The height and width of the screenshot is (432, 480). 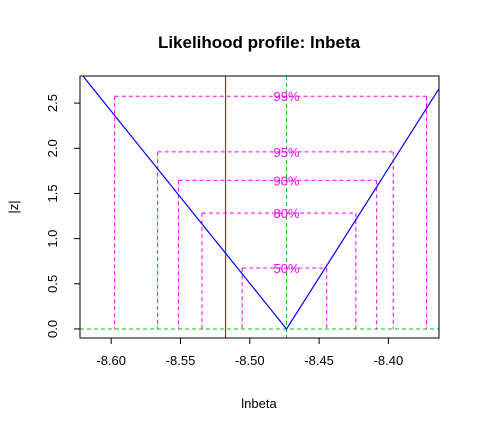 I want to click on chart-title: Likelihood profile: lnbeta, so click(x=259, y=42).